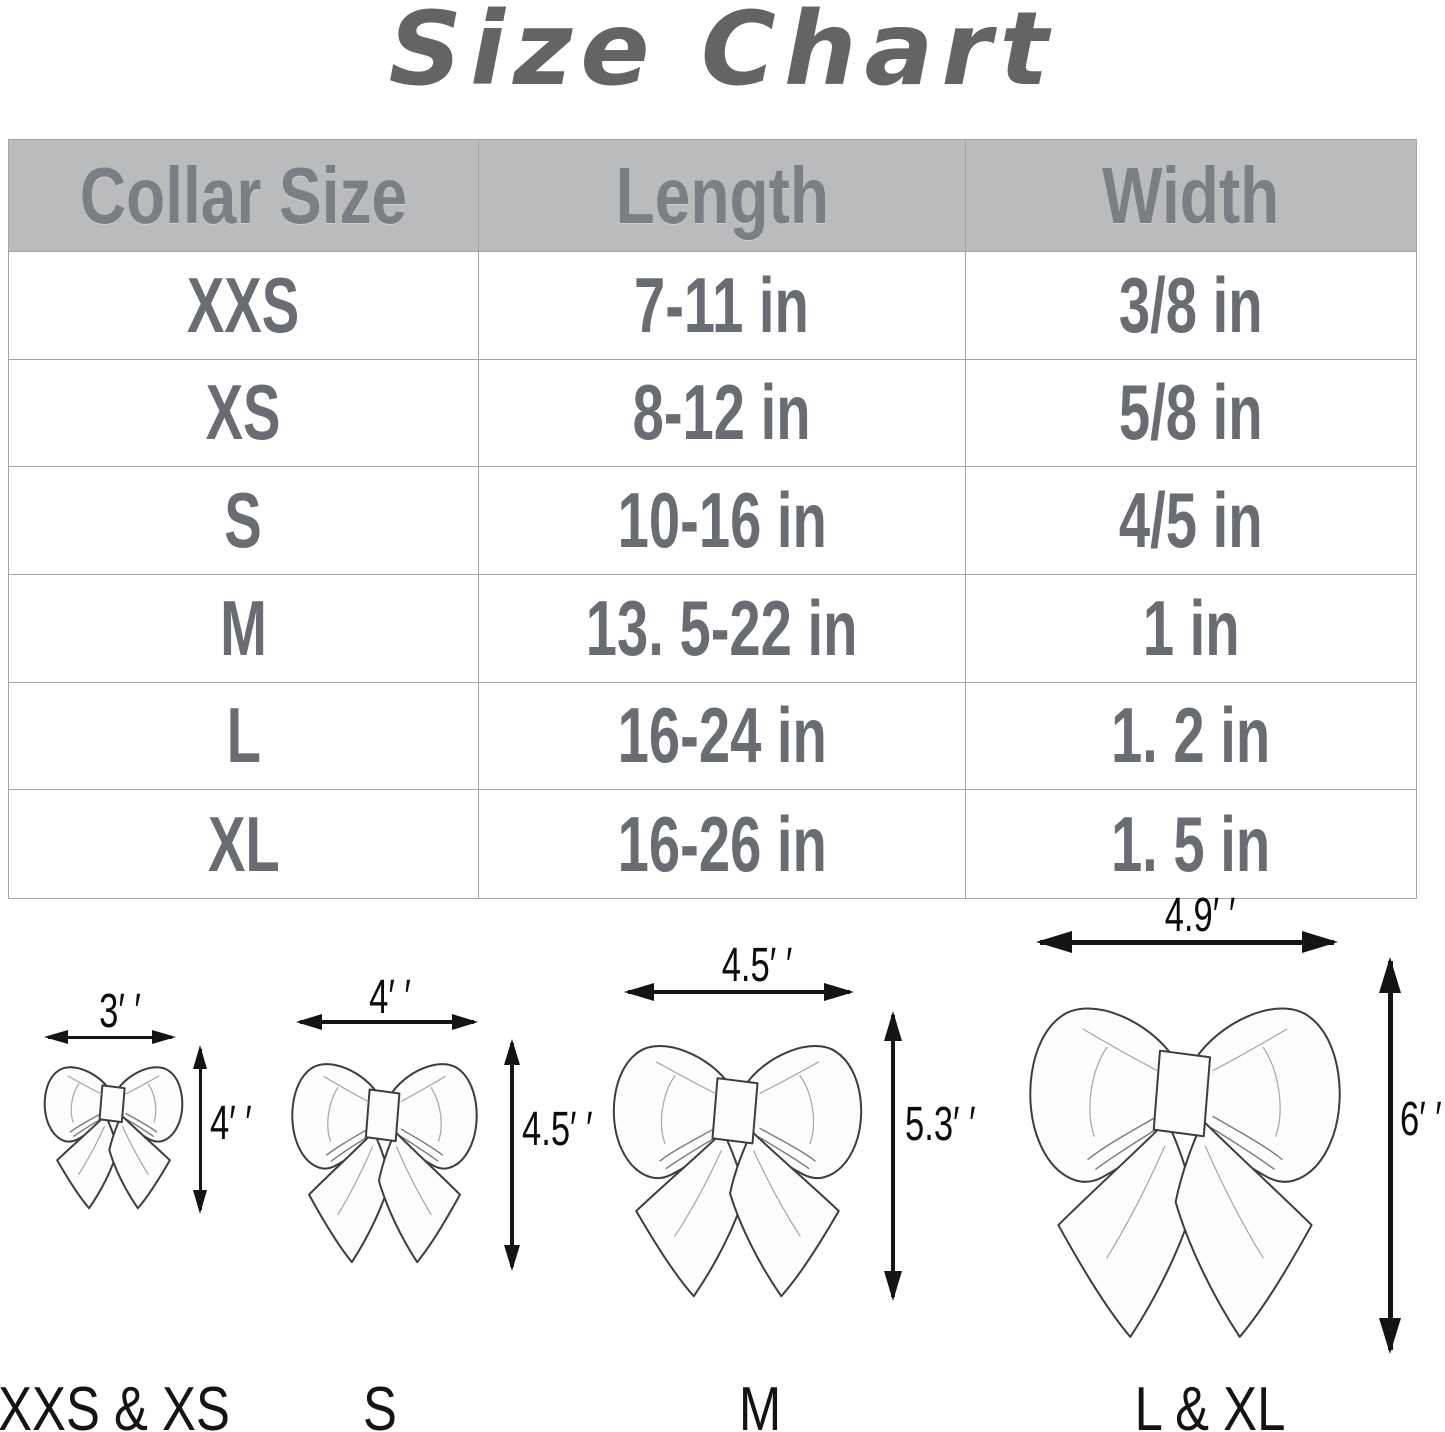 The height and width of the screenshot is (1432, 1445). I want to click on table-cell: 8-12 in, so click(722, 413).